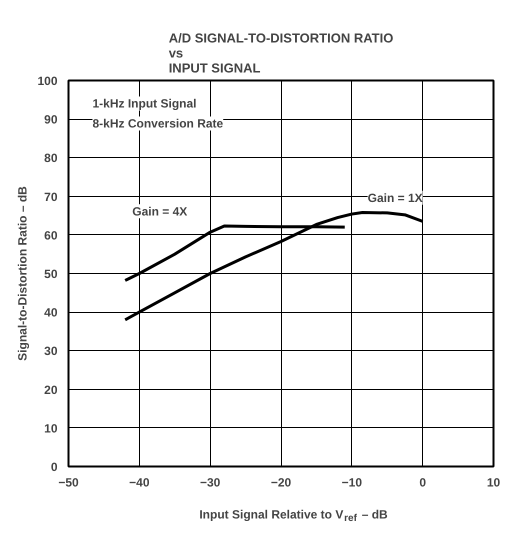 Image resolution: width=523 pixels, height=536 pixels. I want to click on x-tick-label: −50, so click(69, 483).